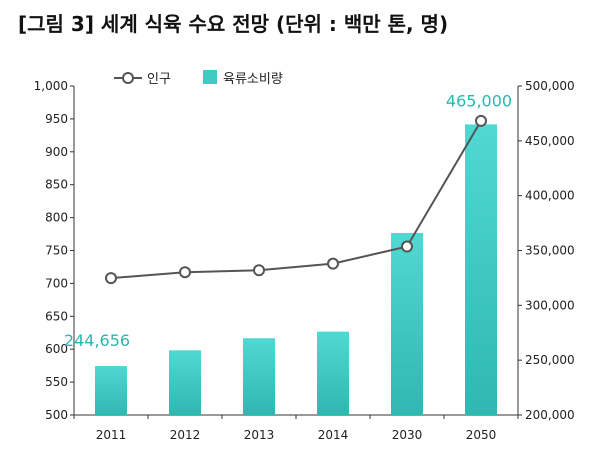 The image size is (603, 452). I want to click on legend-label-meat: 육류소비량, so click(253, 79).